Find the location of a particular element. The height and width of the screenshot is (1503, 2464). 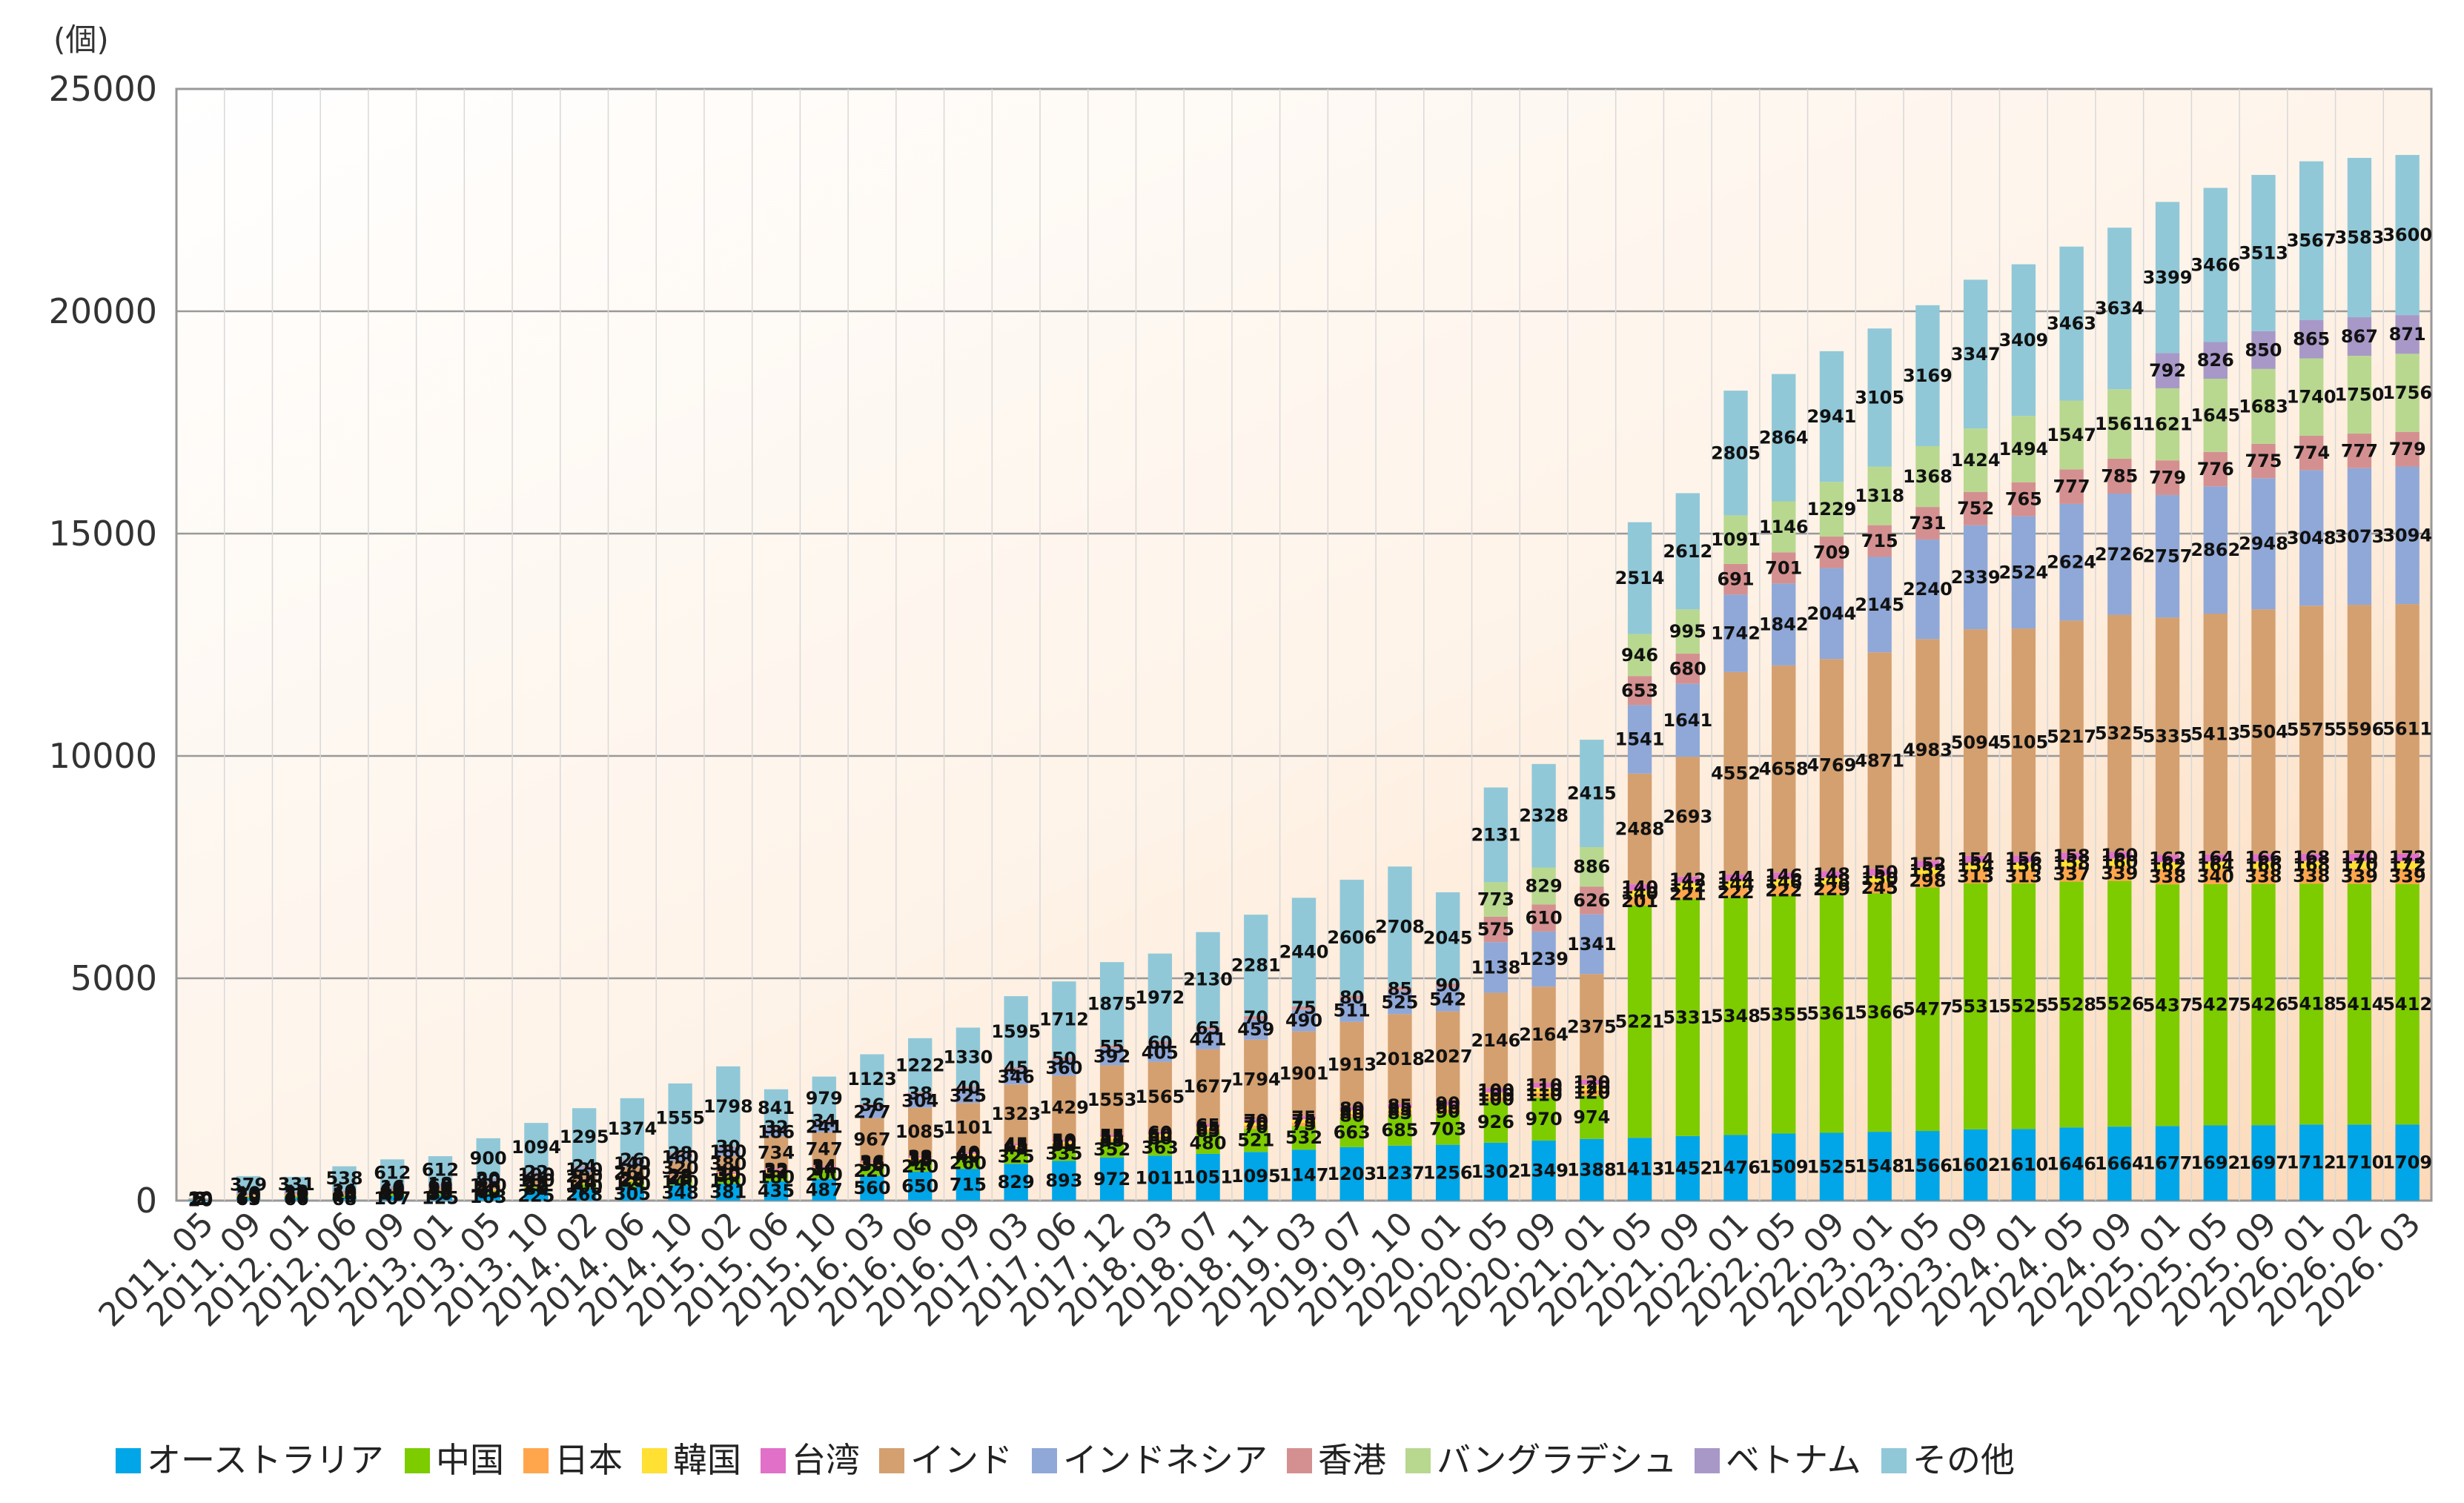

data-label: 14 is located at coordinates (344, 1190).